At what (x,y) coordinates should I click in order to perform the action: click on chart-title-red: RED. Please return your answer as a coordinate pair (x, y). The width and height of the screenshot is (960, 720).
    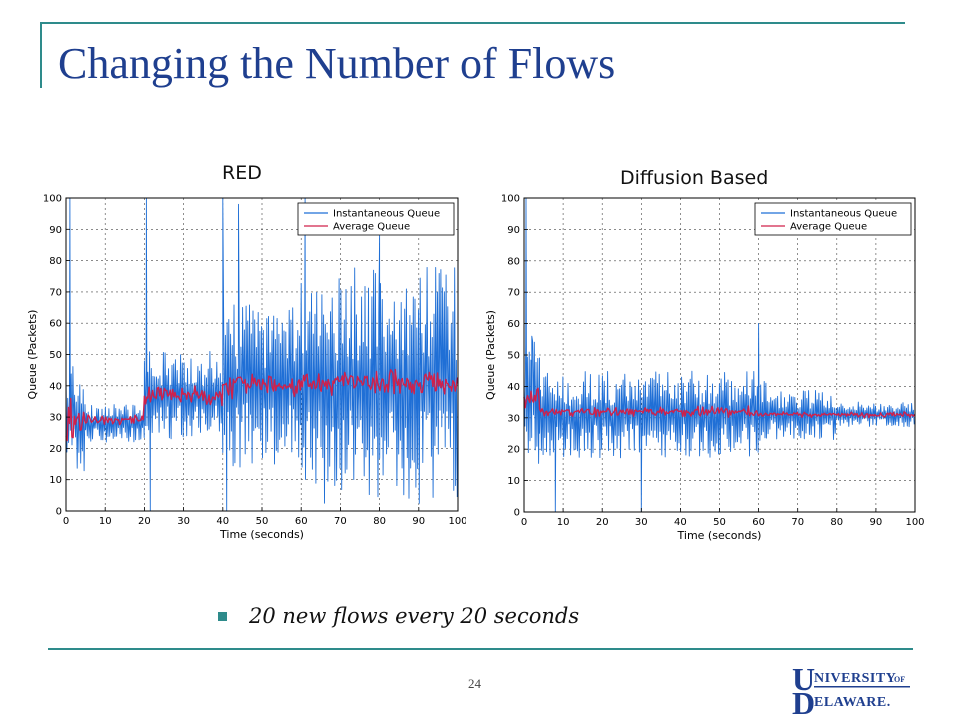
    Looking at the image, I should click on (242, 173).